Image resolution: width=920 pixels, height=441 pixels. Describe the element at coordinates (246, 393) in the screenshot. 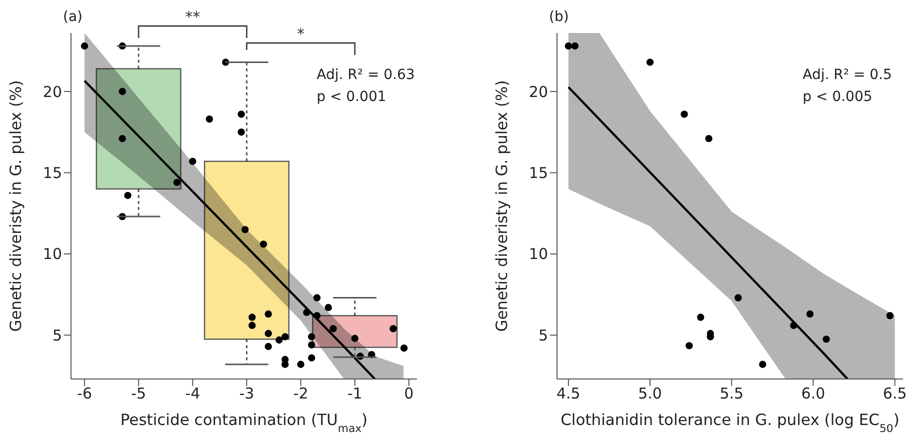

I see `x-tick-label: -3` at that location.